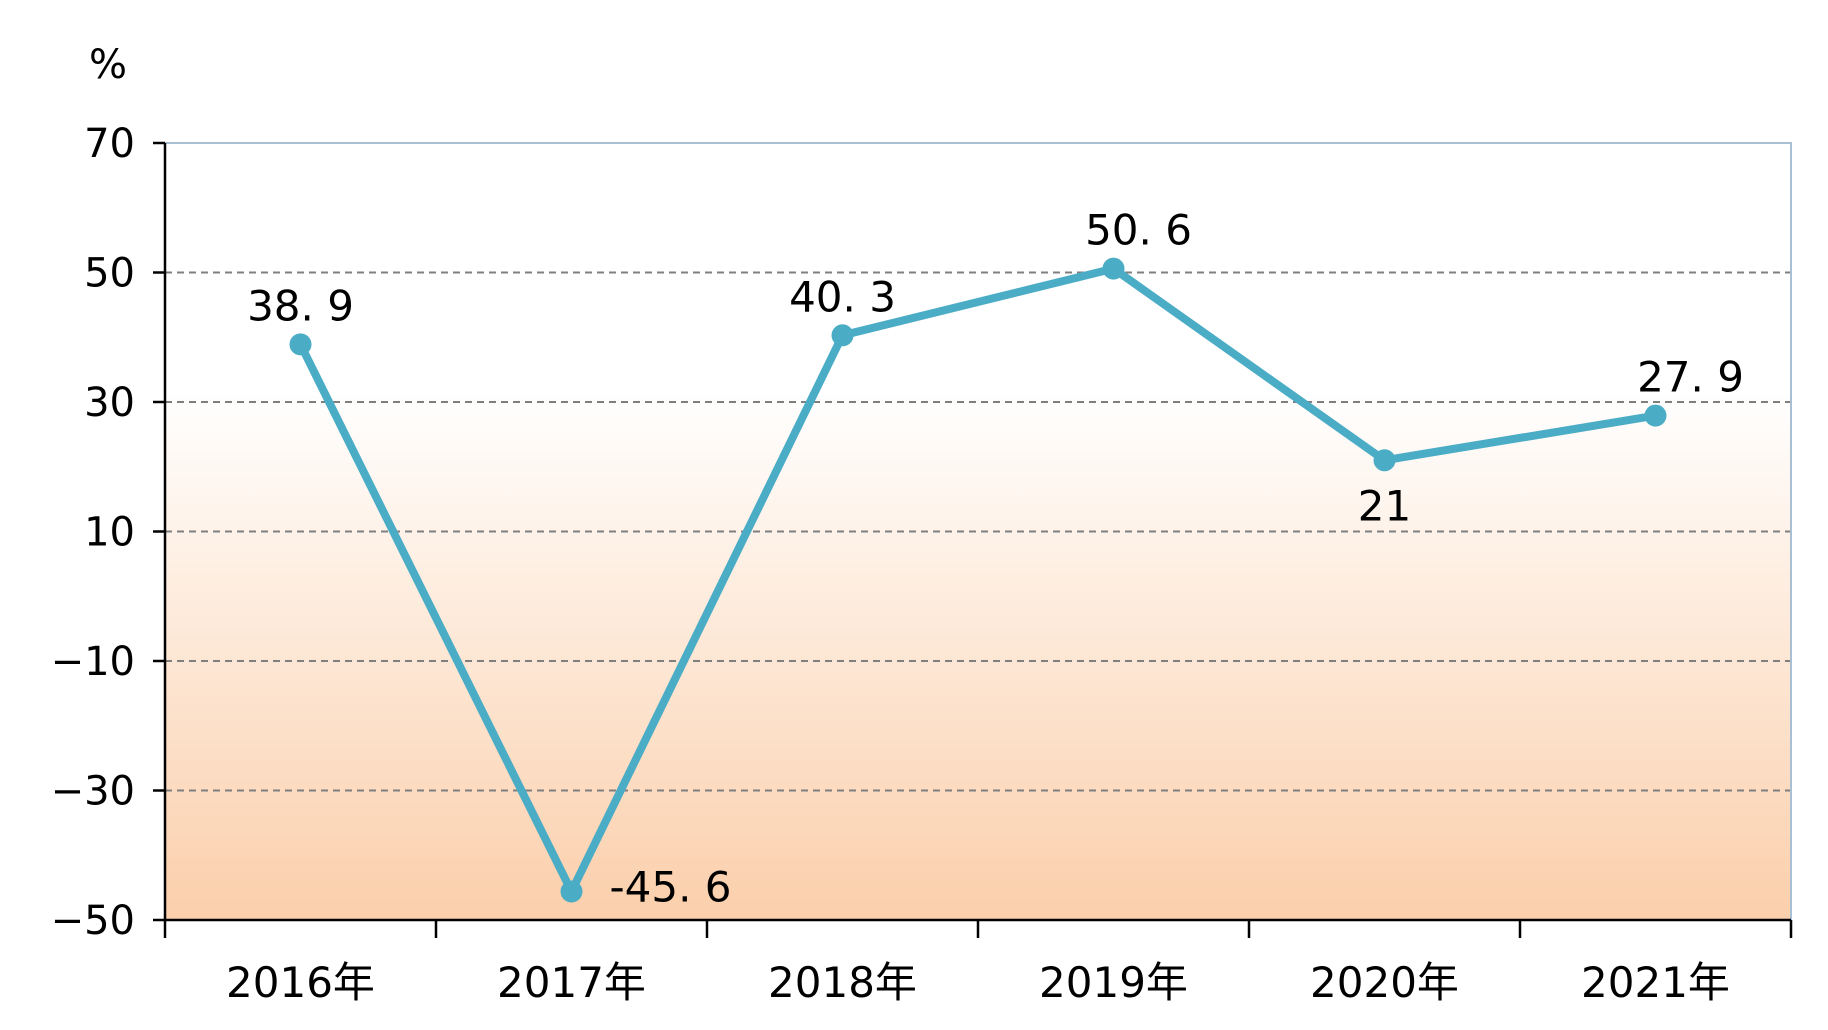 This screenshot has height=1030, width=1828. Describe the element at coordinates (93, 662) in the screenshot. I see `y-tick-label: −10` at that location.